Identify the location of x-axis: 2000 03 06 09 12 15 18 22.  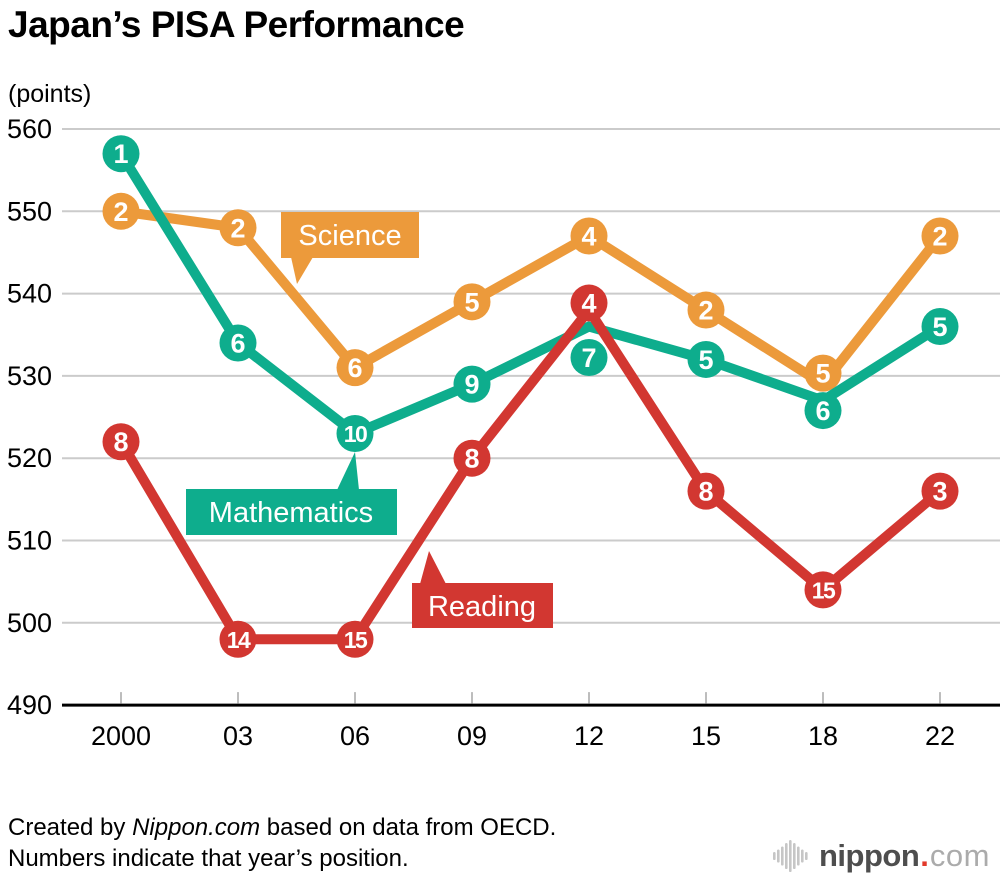
(523, 721).